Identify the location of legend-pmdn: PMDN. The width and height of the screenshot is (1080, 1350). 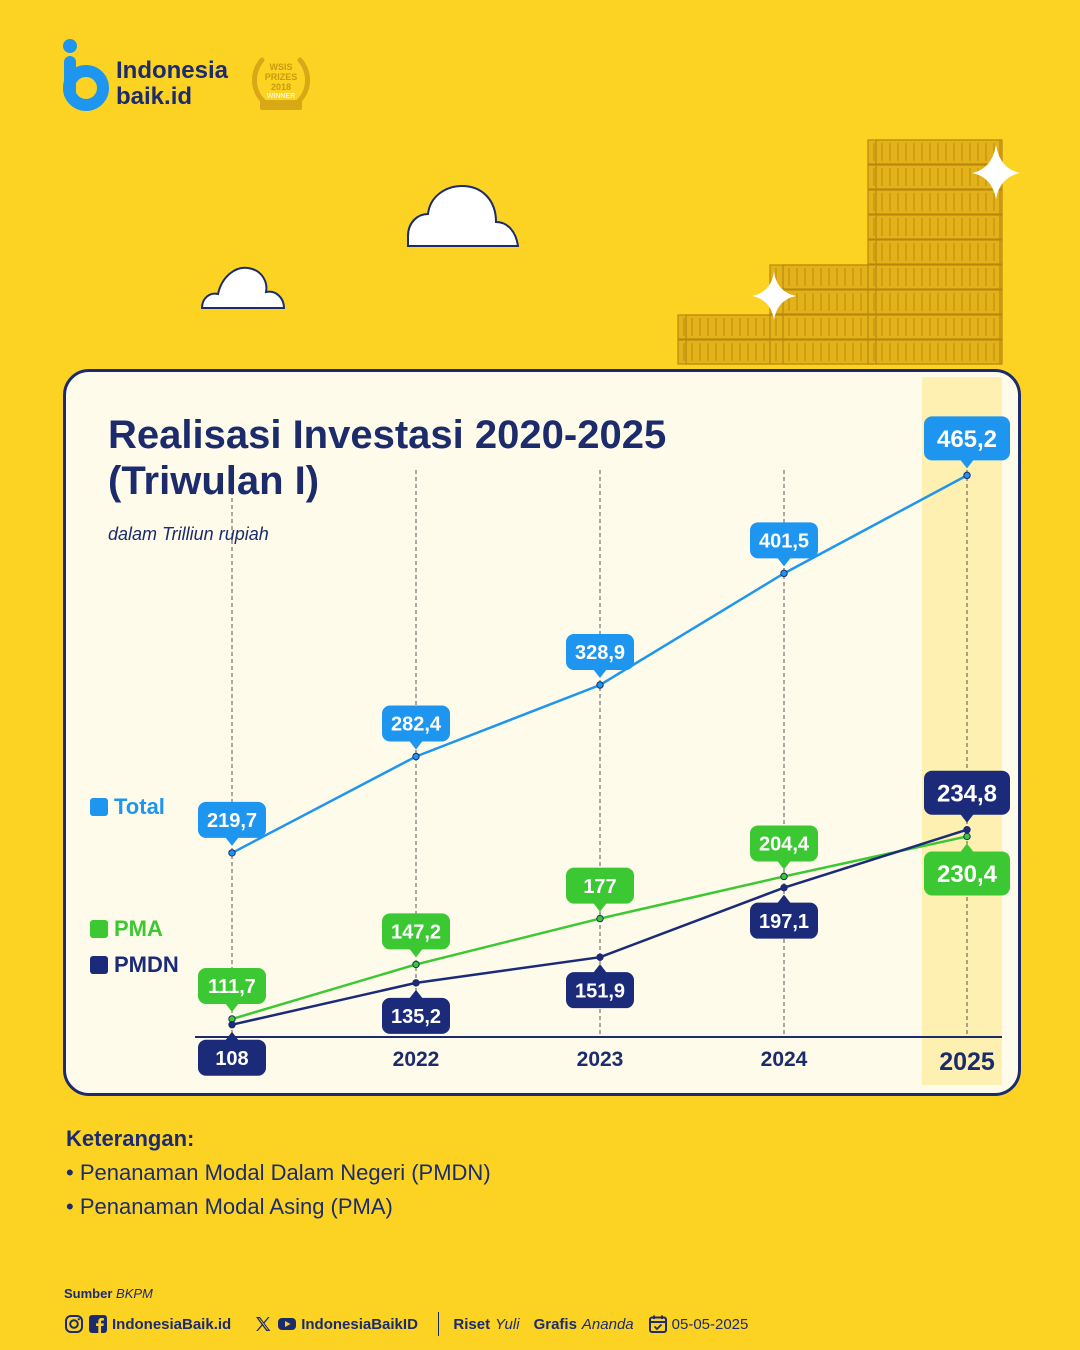
(134, 965).